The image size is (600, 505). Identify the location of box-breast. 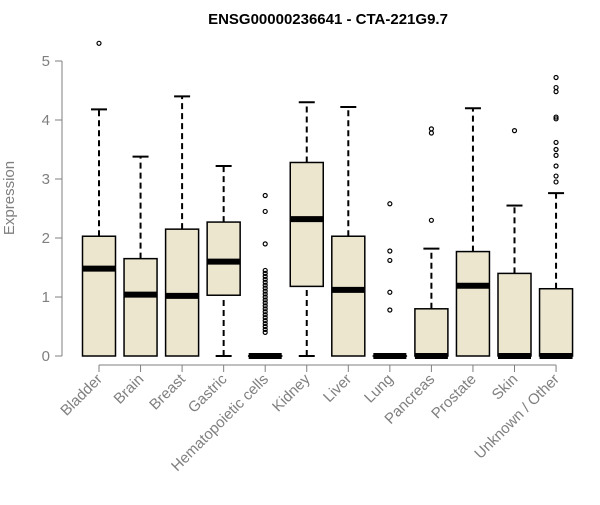
(182, 292).